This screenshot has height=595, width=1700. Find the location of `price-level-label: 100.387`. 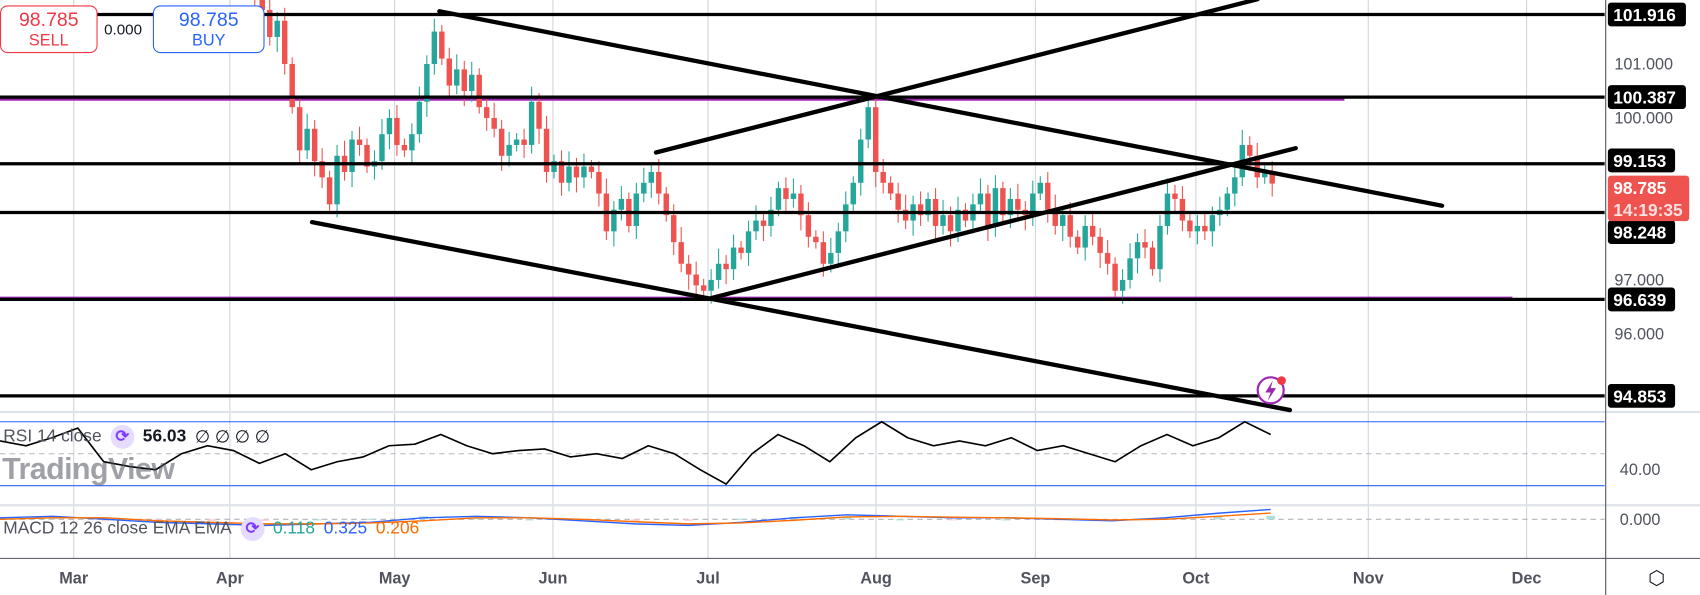

price-level-label: 100.387 is located at coordinates (1644, 98).